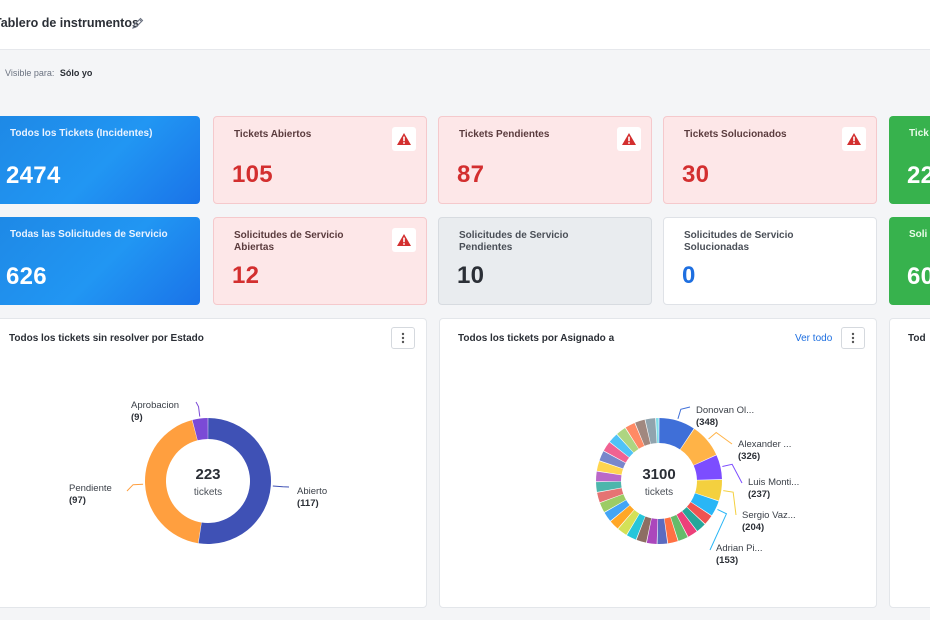  Describe the element at coordinates (100, 261) in the screenshot. I see `card-all-requests: Todas las Solicitudes de Servicio 626` at that location.